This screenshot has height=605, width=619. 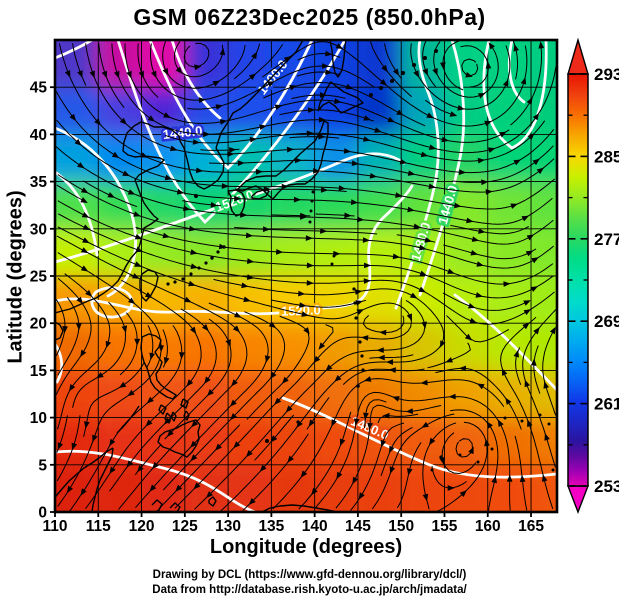 I want to click on y-tick-label: 15, so click(x=39, y=371).